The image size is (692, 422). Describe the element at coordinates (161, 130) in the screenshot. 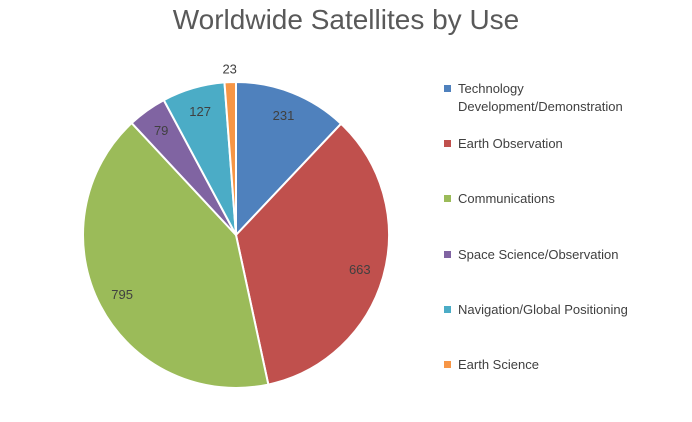

I see `data-label-space-science-observation: 79` at that location.